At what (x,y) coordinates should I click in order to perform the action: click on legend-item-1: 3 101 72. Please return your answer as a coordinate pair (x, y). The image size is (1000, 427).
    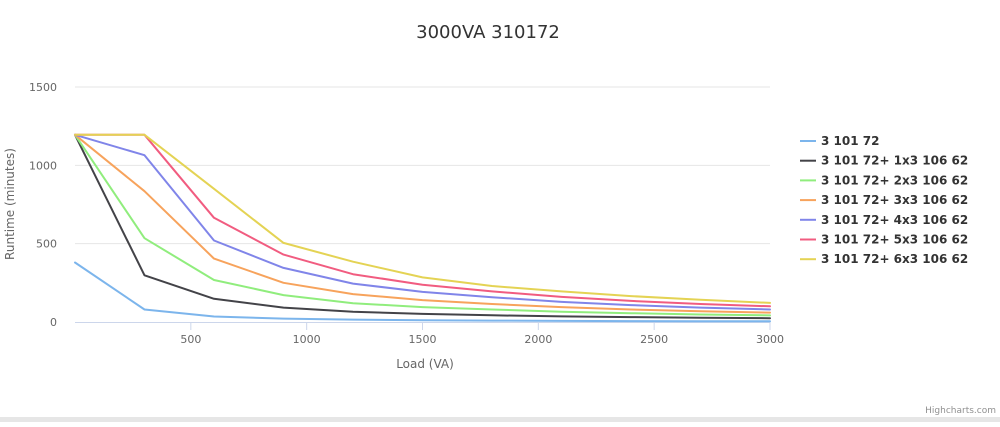
    Looking at the image, I should click on (839, 141).